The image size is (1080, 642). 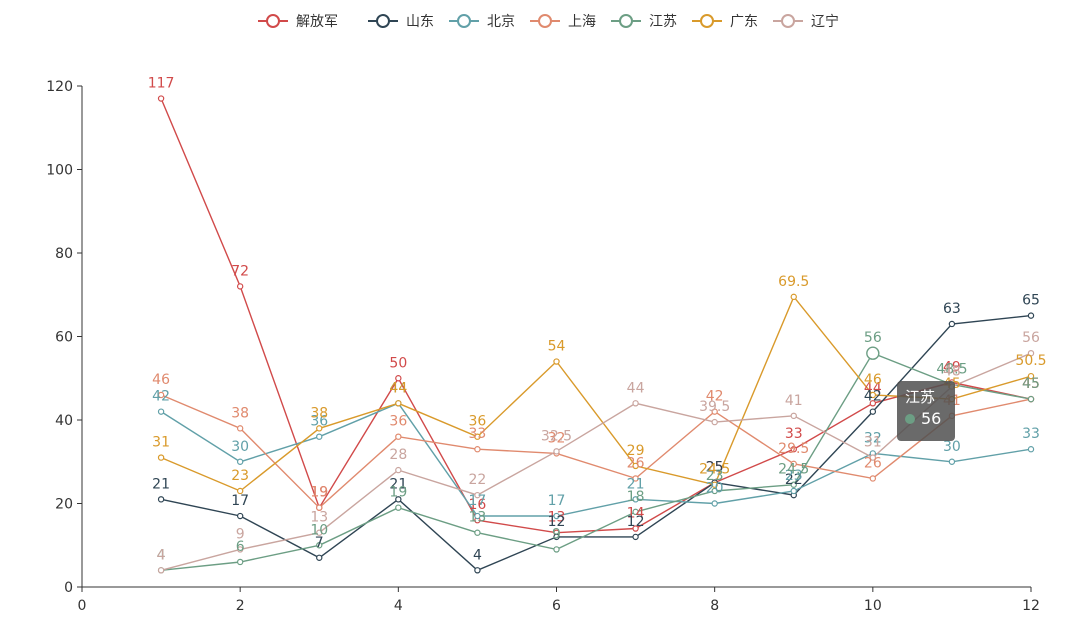 I want to click on legend: 解放军 山东 北京 上海 江苏 广东 辽宁, so click(x=548, y=21).